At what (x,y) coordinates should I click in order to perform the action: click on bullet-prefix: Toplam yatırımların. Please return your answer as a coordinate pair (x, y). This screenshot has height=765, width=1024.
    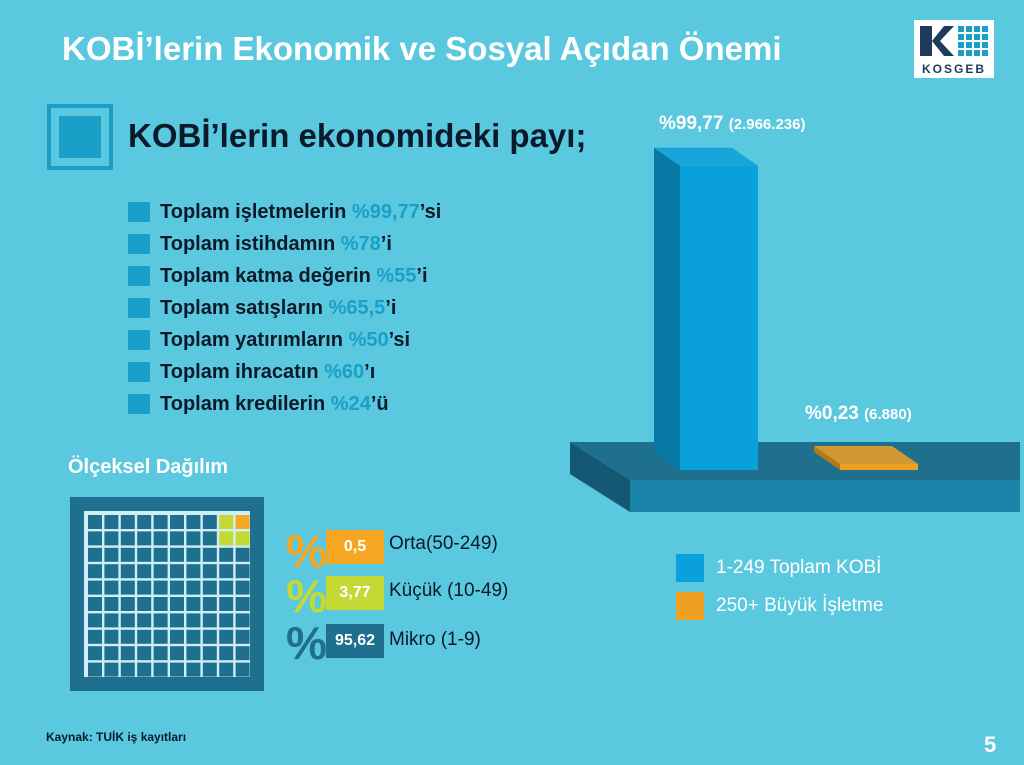
    Looking at the image, I should click on (254, 339).